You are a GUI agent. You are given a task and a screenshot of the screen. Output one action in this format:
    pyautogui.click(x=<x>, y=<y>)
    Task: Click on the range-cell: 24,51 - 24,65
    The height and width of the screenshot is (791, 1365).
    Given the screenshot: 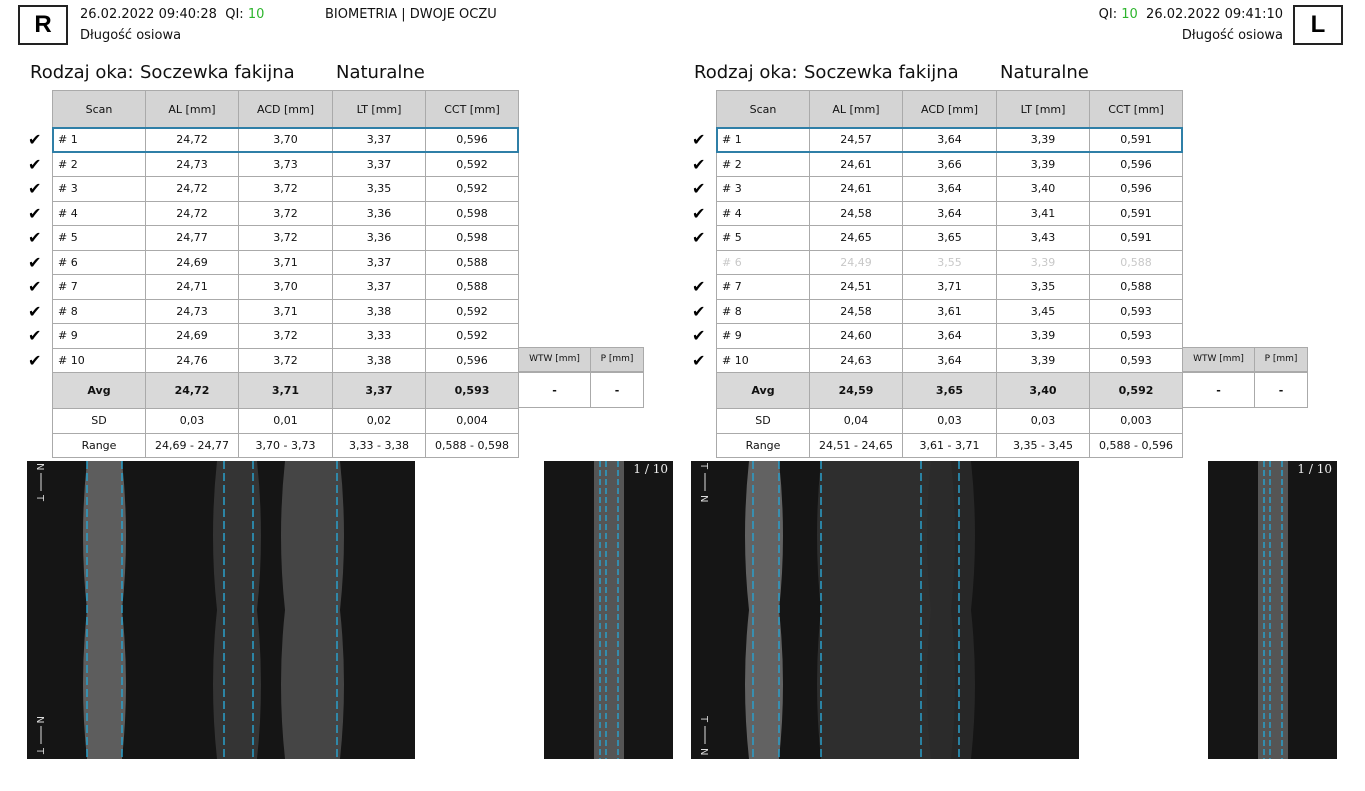 What is the action you would take?
    pyautogui.click(x=856, y=445)
    